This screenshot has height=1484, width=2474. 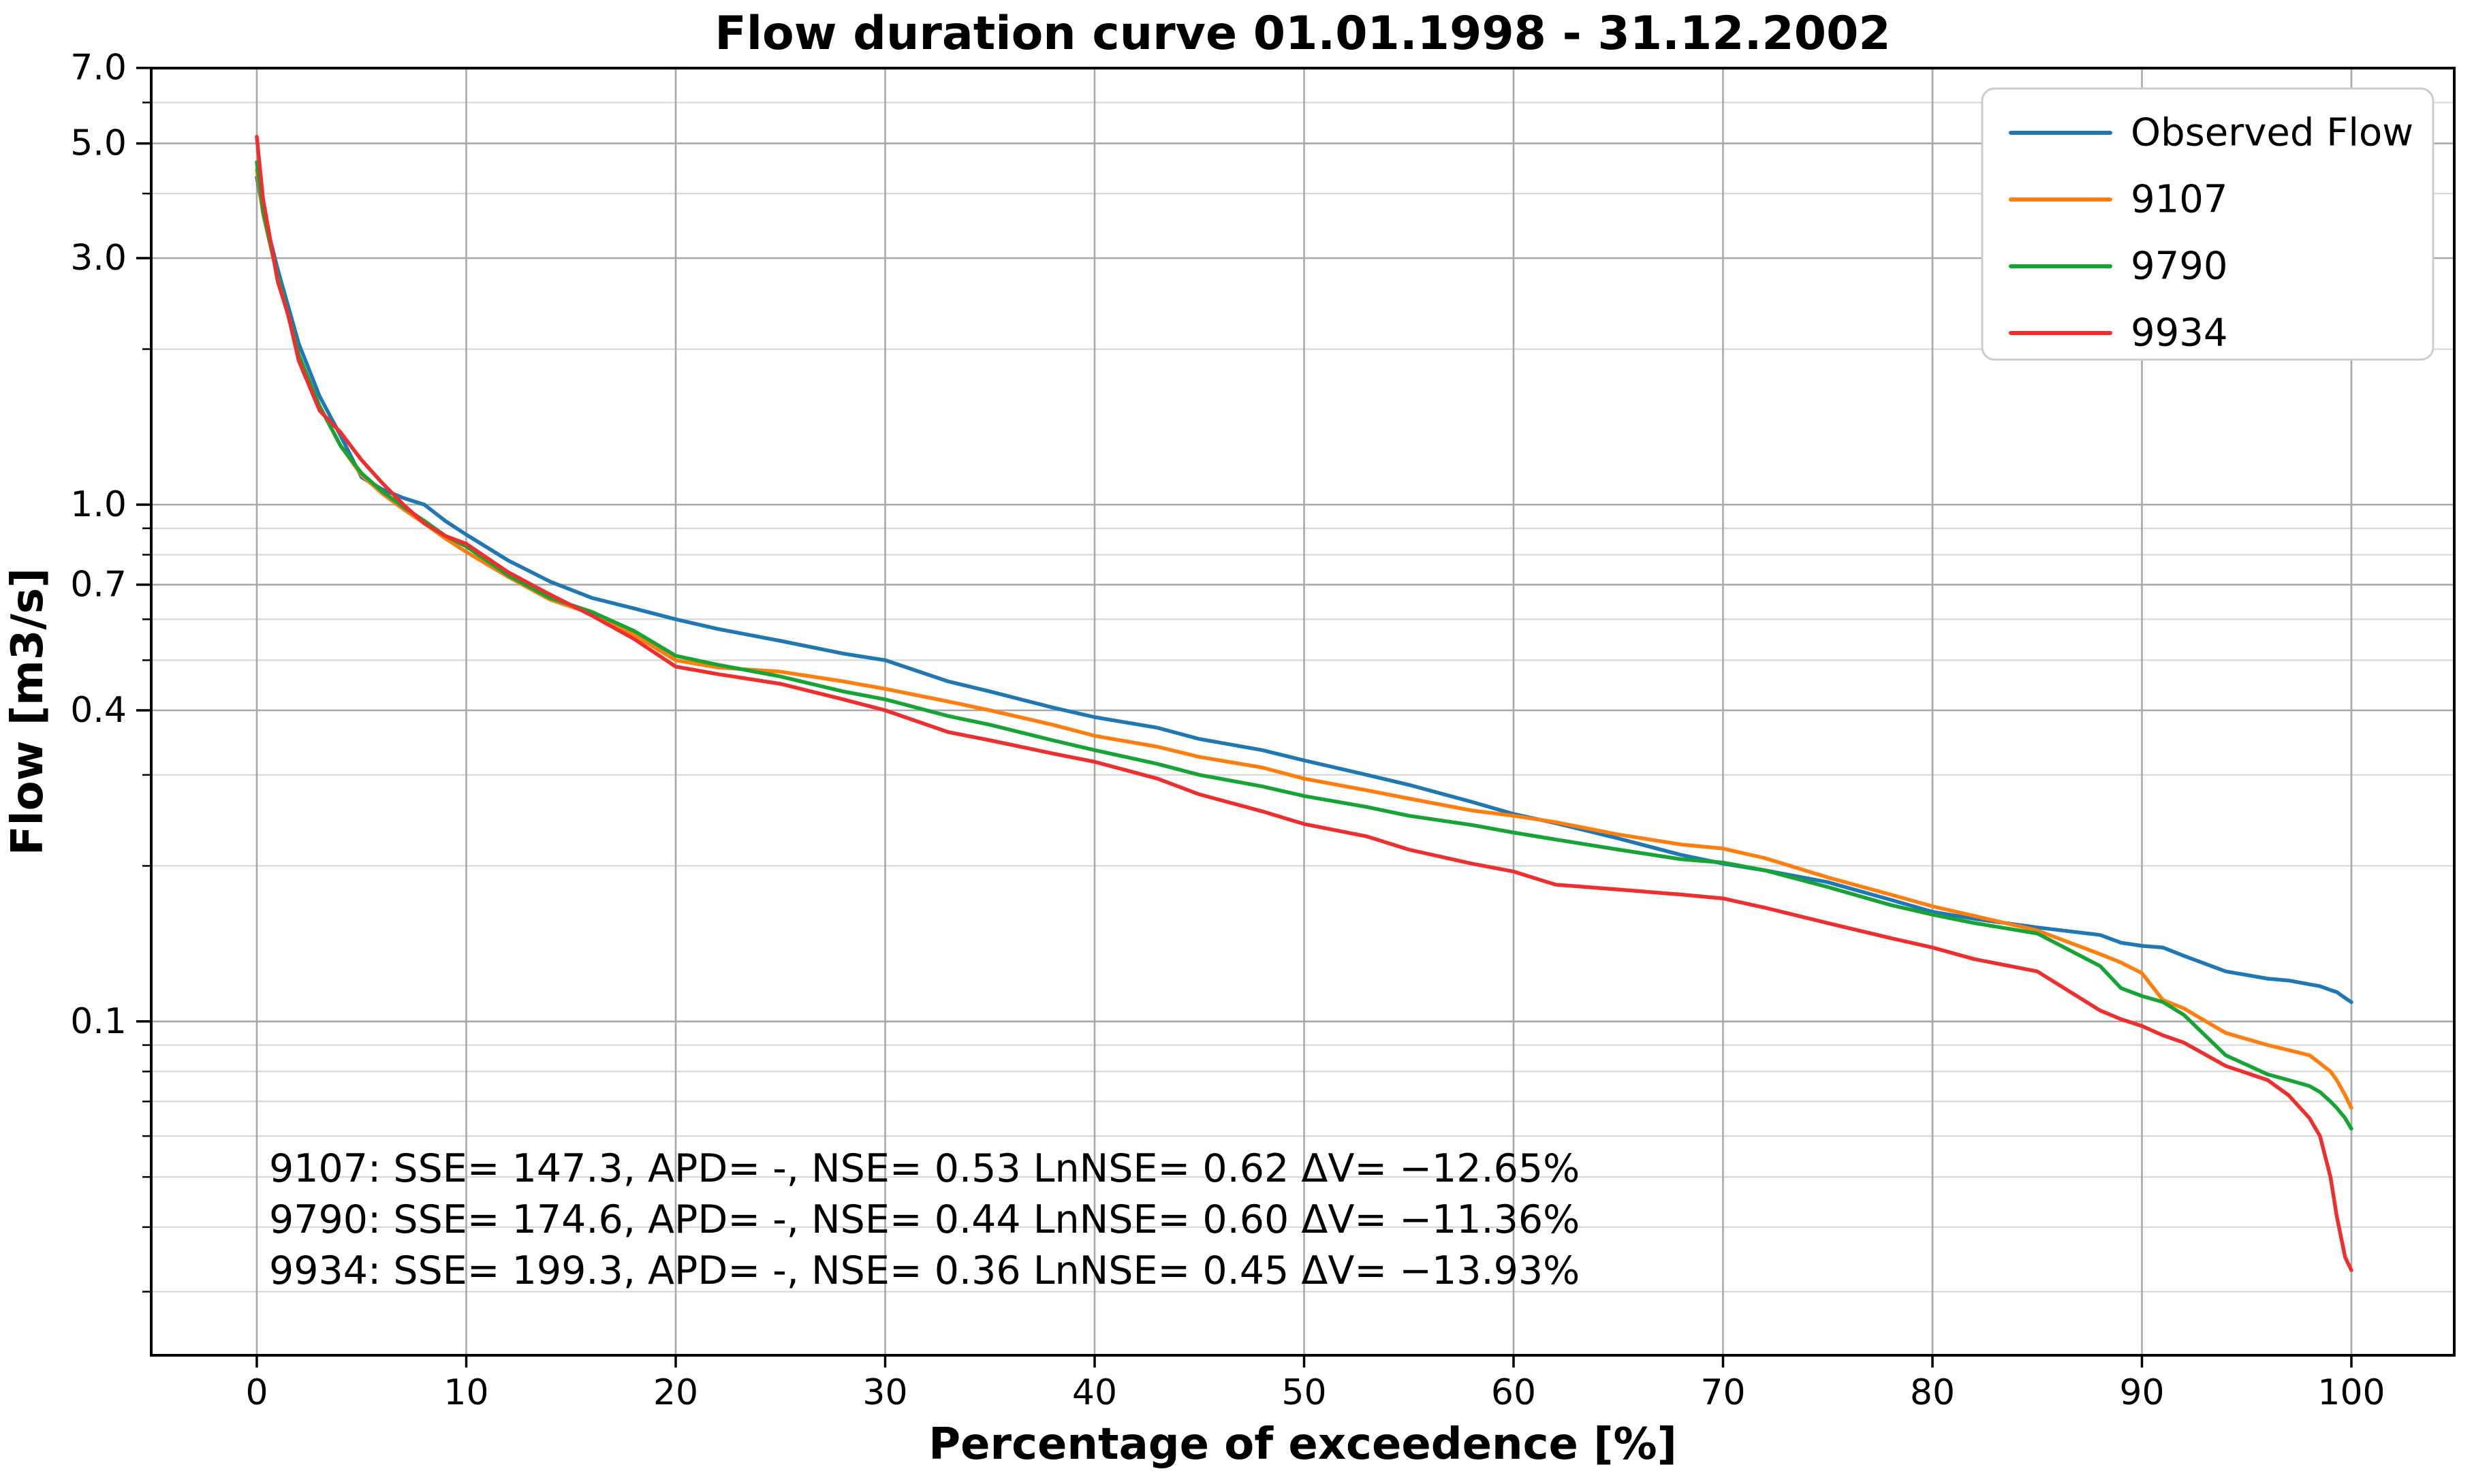 I want to click on x-tick-label: 30, so click(x=884, y=1392).